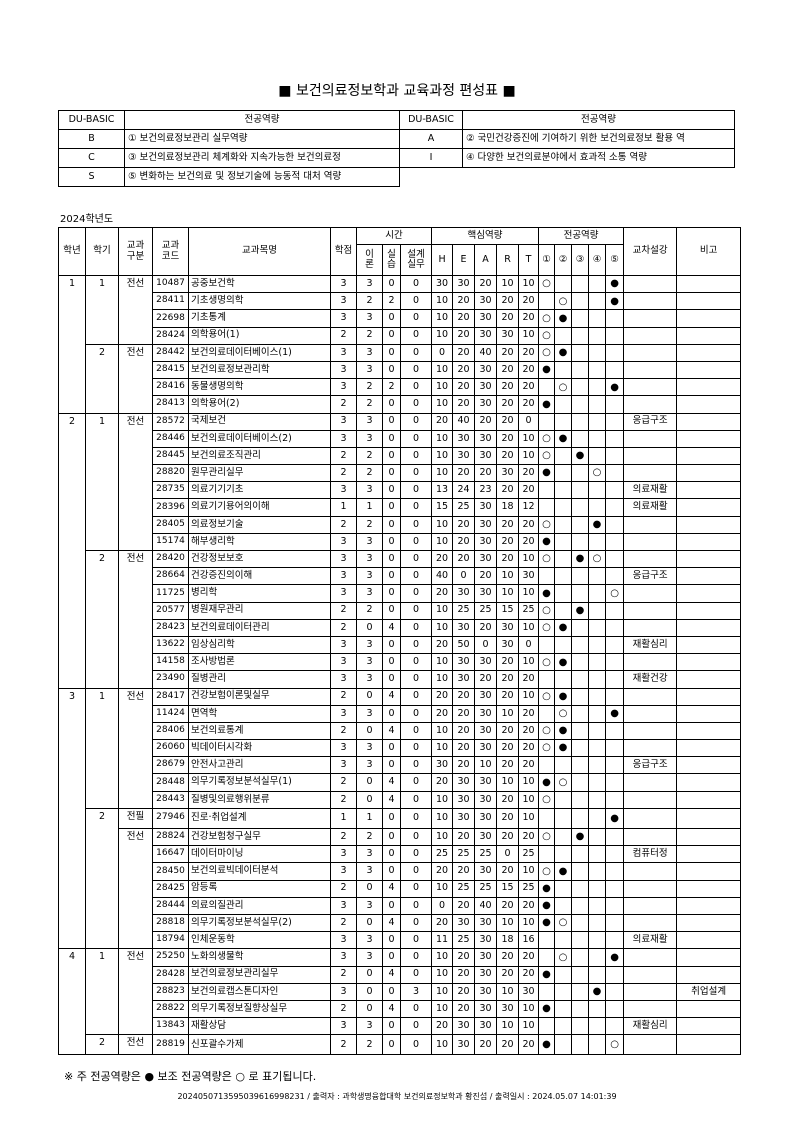 This screenshot has width=794, height=1123. I want to click on course-row: 2 전선 28420 건강정보보호 3 3 0 0 20 20 30 20 10 ○ ● ○, so click(400, 619).